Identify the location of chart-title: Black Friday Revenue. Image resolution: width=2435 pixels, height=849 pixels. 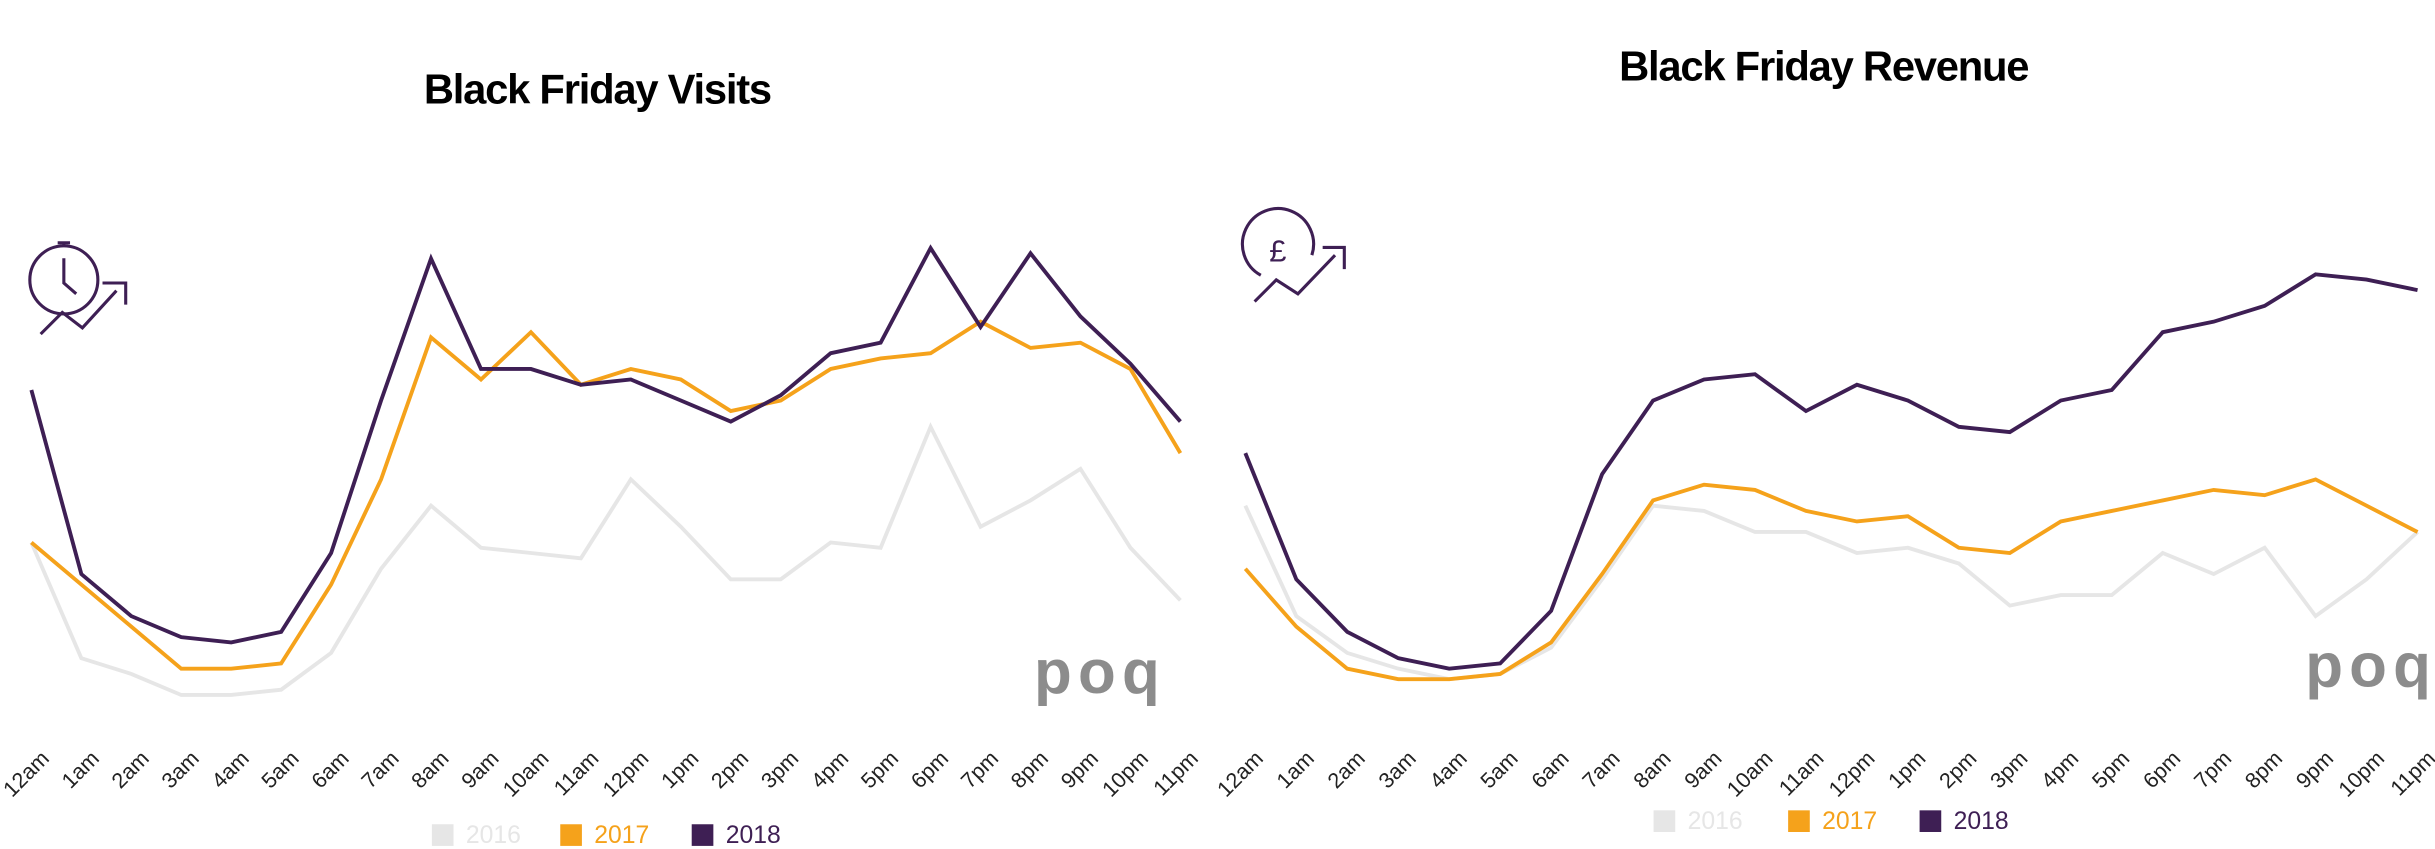
(1823, 65).